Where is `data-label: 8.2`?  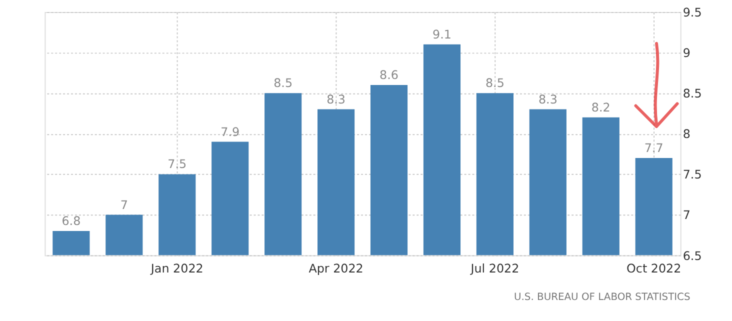
data-label: 8.2 is located at coordinates (600, 107).